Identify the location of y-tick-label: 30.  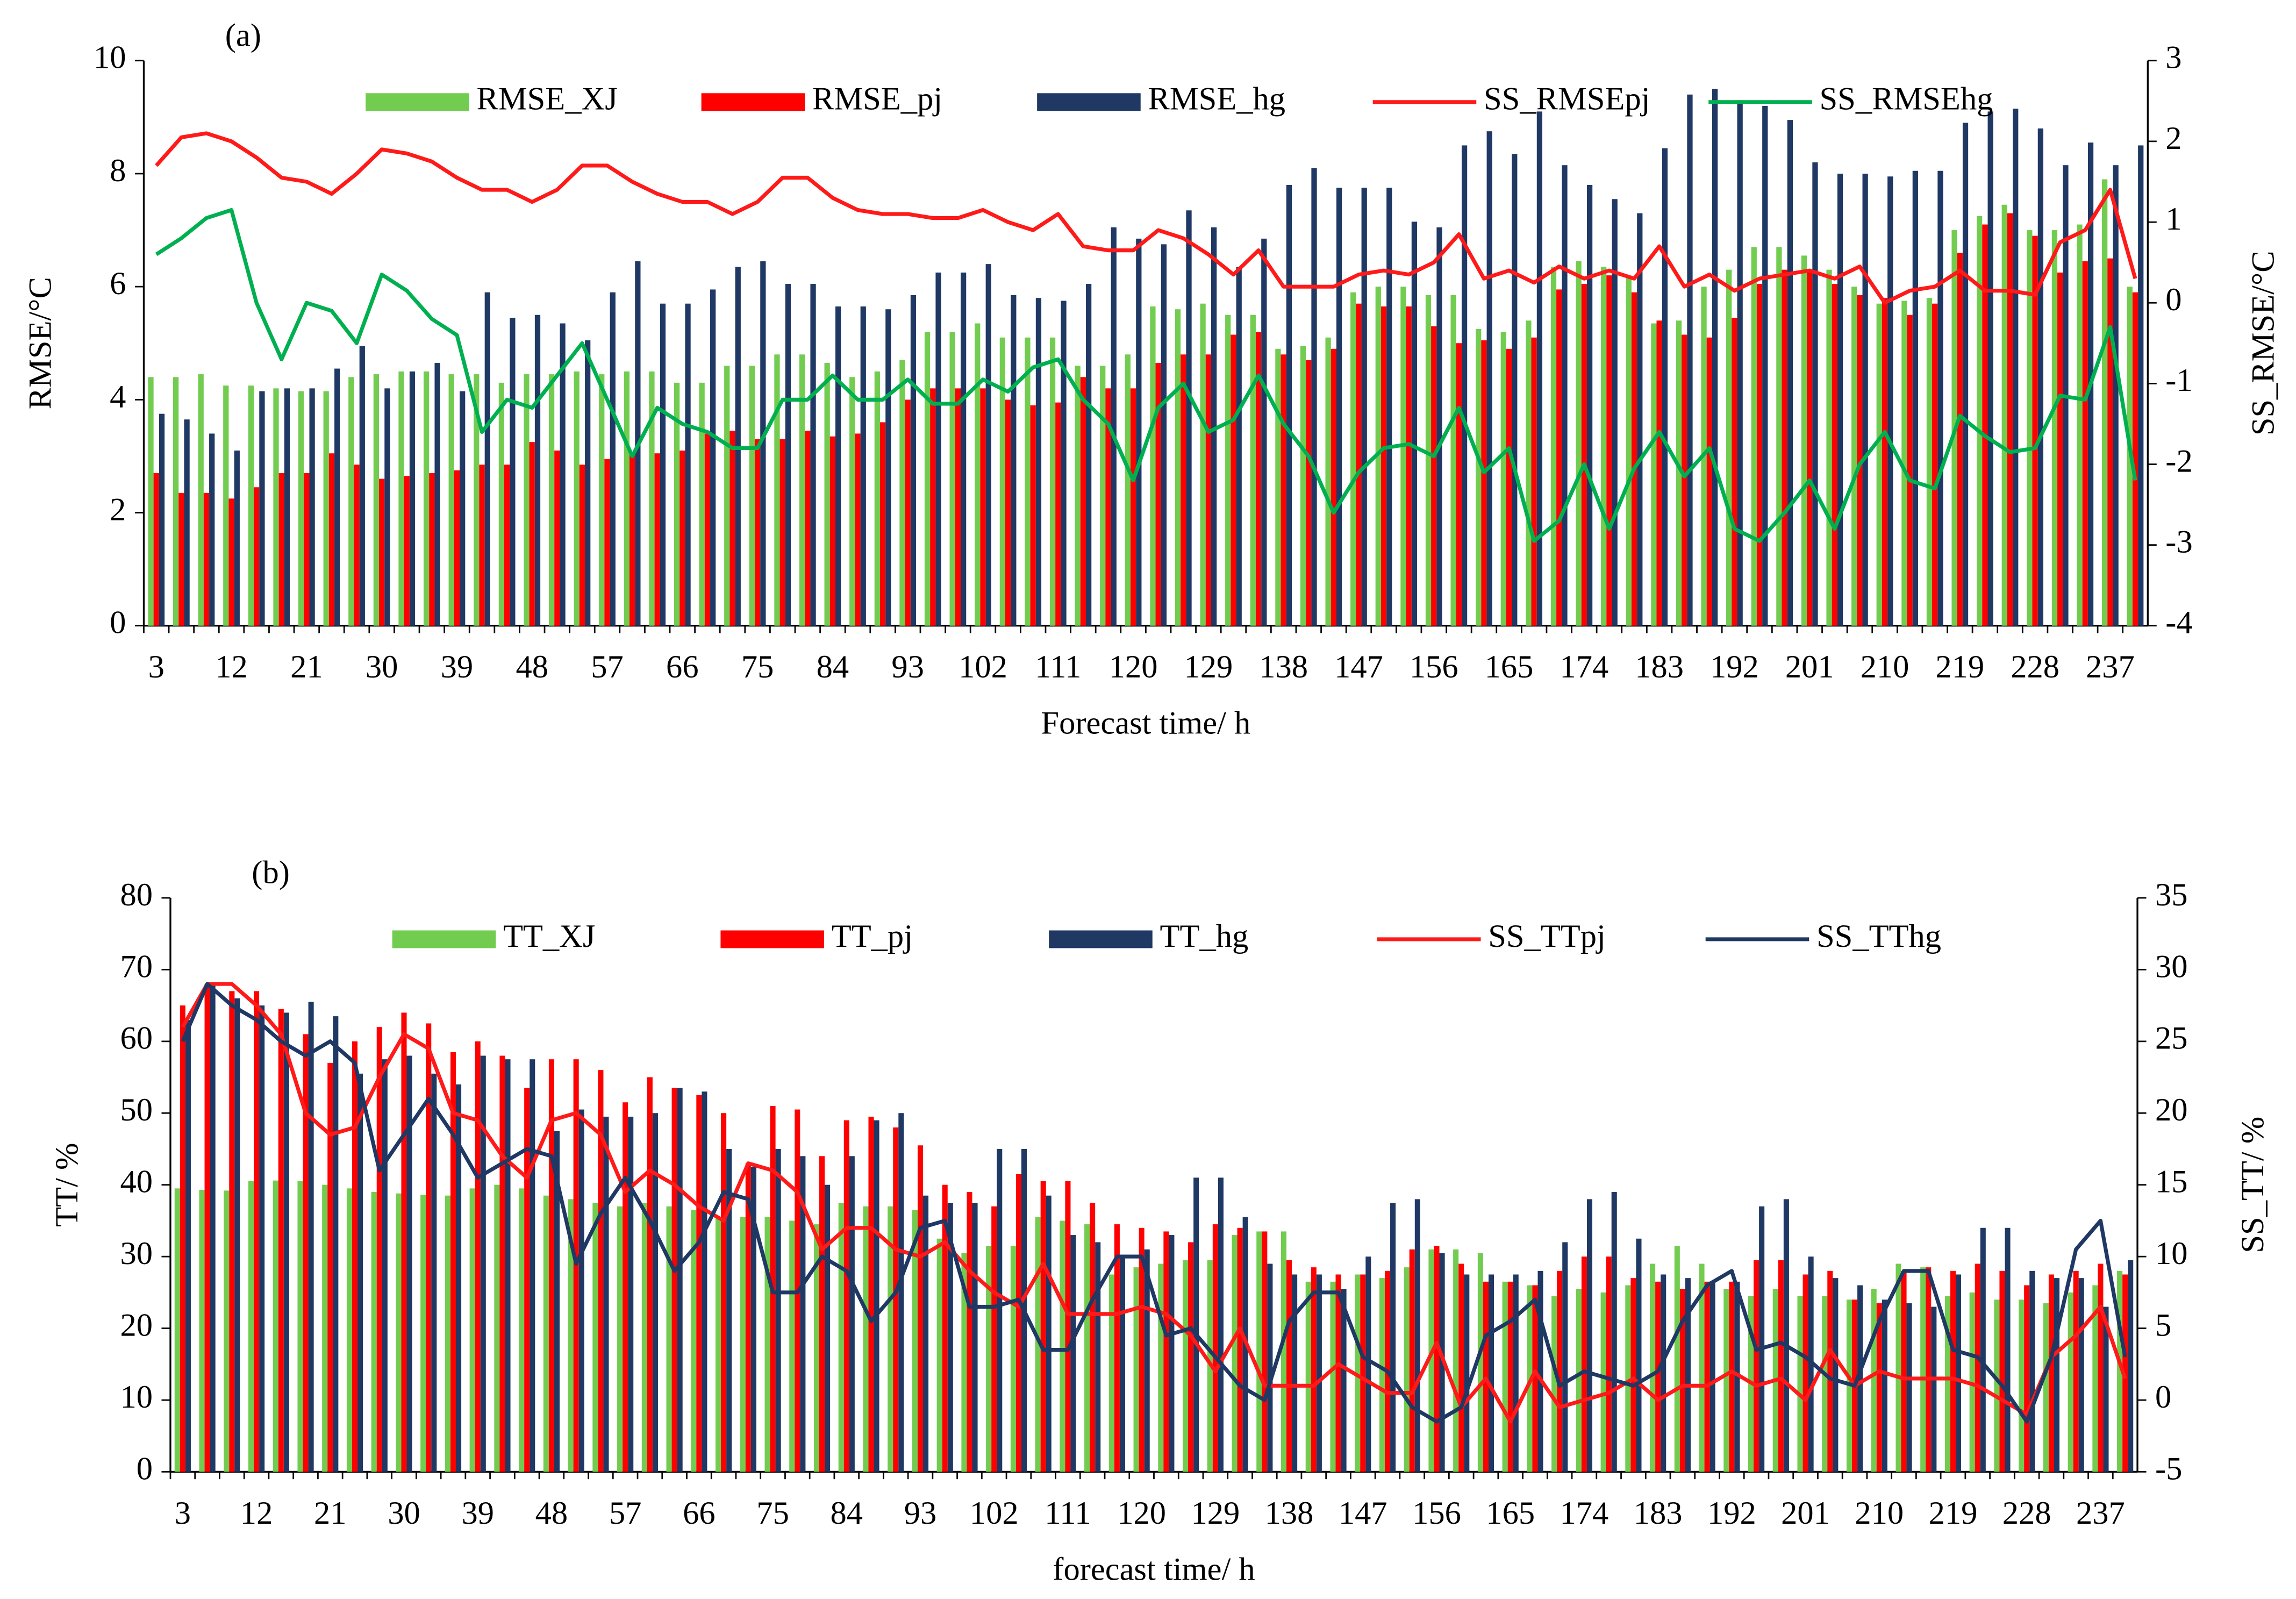
(136, 1254).